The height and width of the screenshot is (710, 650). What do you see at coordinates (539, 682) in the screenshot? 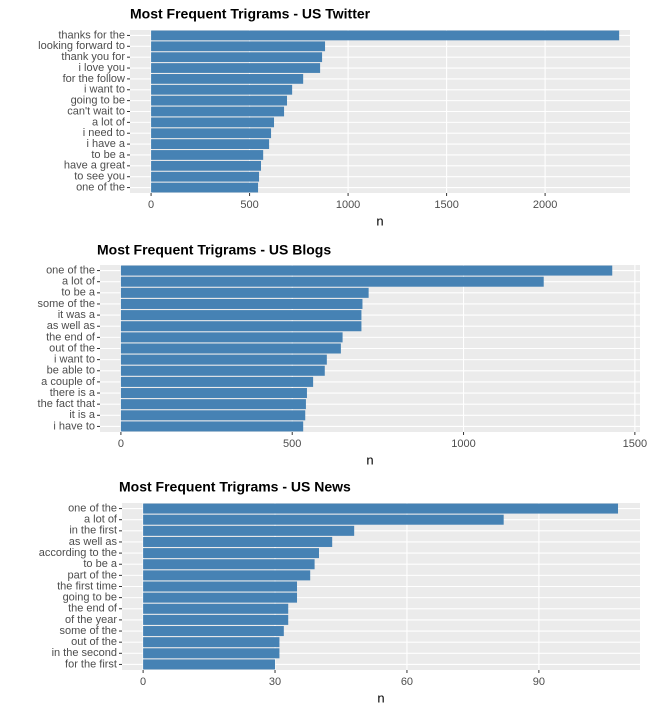
I see `x-tick-label: 90` at bounding box center [539, 682].